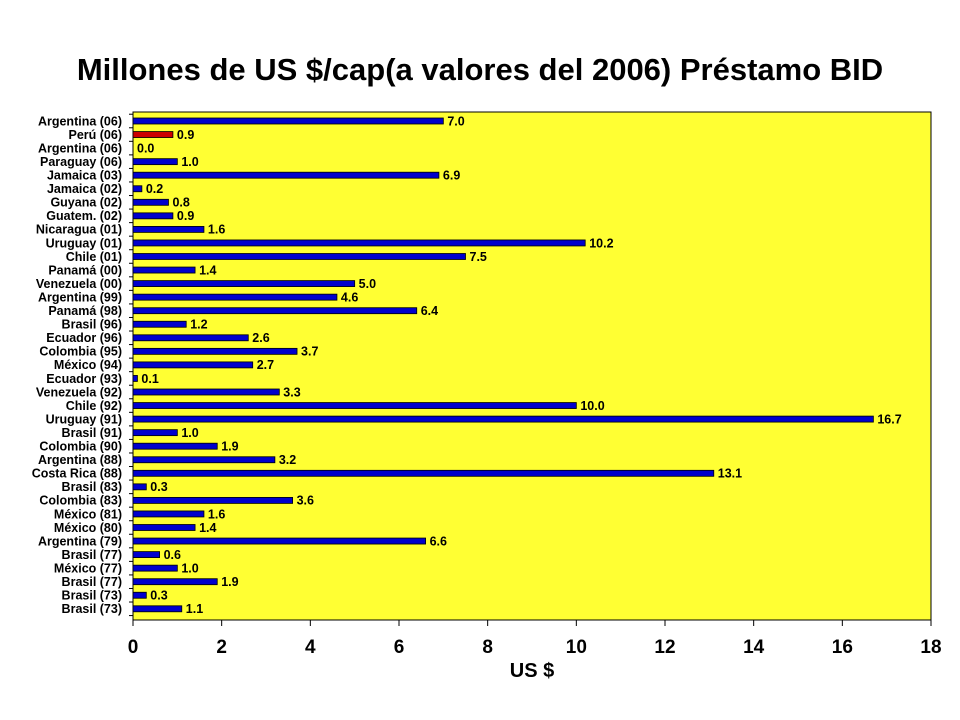 This screenshot has height=720, width=960. What do you see at coordinates (145, 148) in the screenshot?
I see `data-label: 0.0` at bounding box center [145, 148].